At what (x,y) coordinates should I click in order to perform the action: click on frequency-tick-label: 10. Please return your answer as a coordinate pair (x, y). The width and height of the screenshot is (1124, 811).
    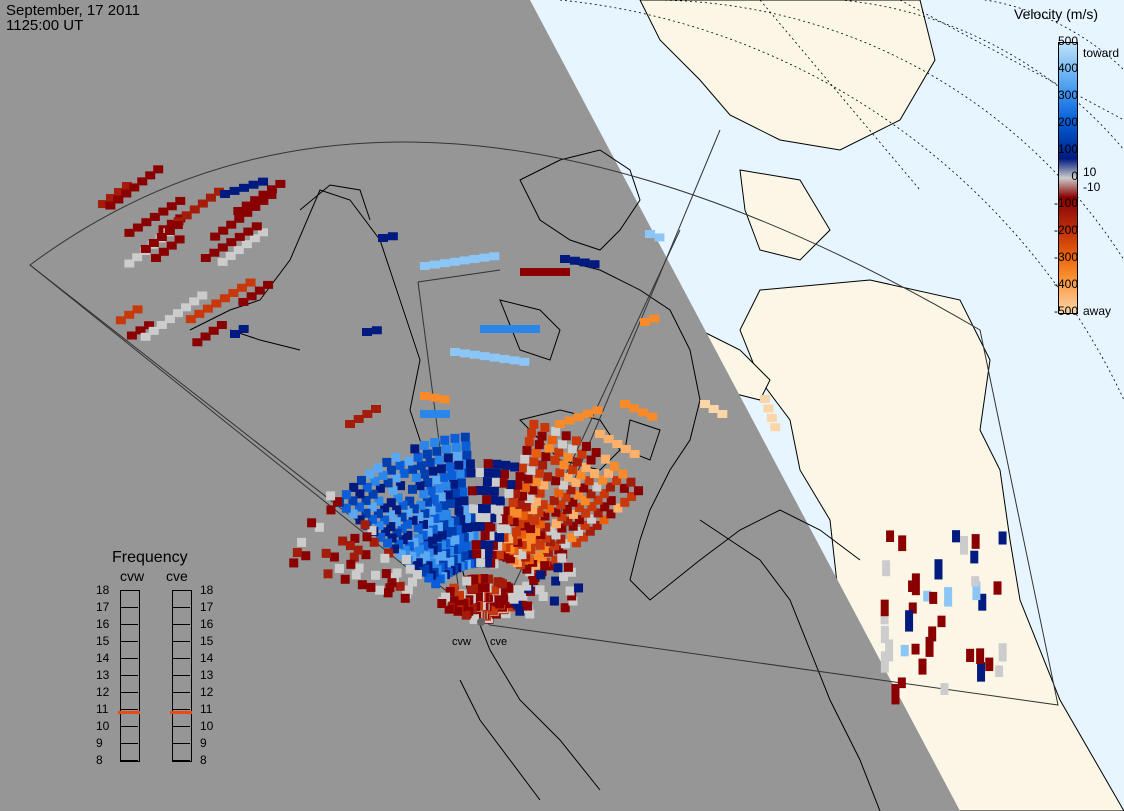
    Looking at the image, I should click on (207, 726).